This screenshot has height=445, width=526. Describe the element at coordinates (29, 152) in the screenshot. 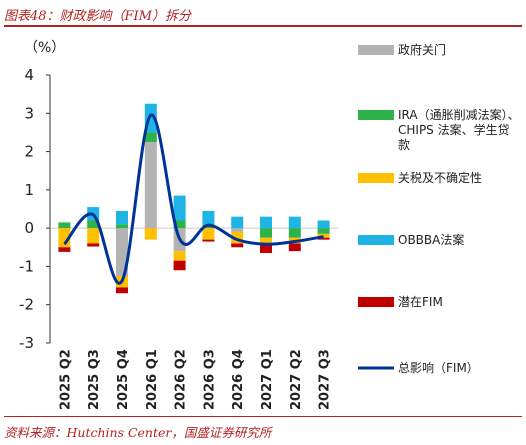

I see `y-tick-label: 2` at that location.